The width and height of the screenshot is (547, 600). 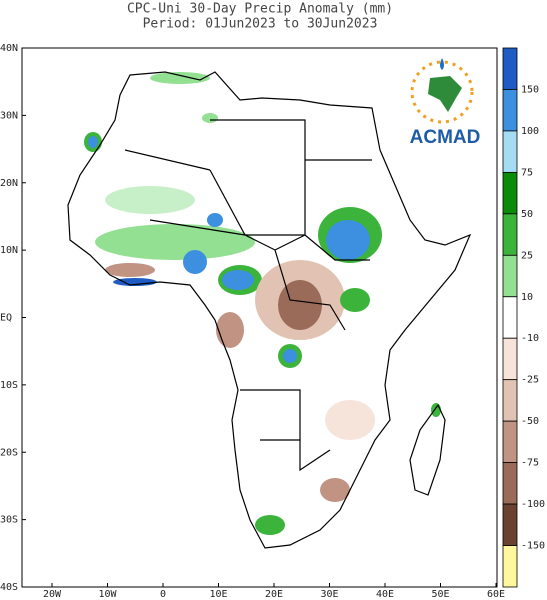 I want to click on latitude-label: 40S, so click(x=9, y=587).